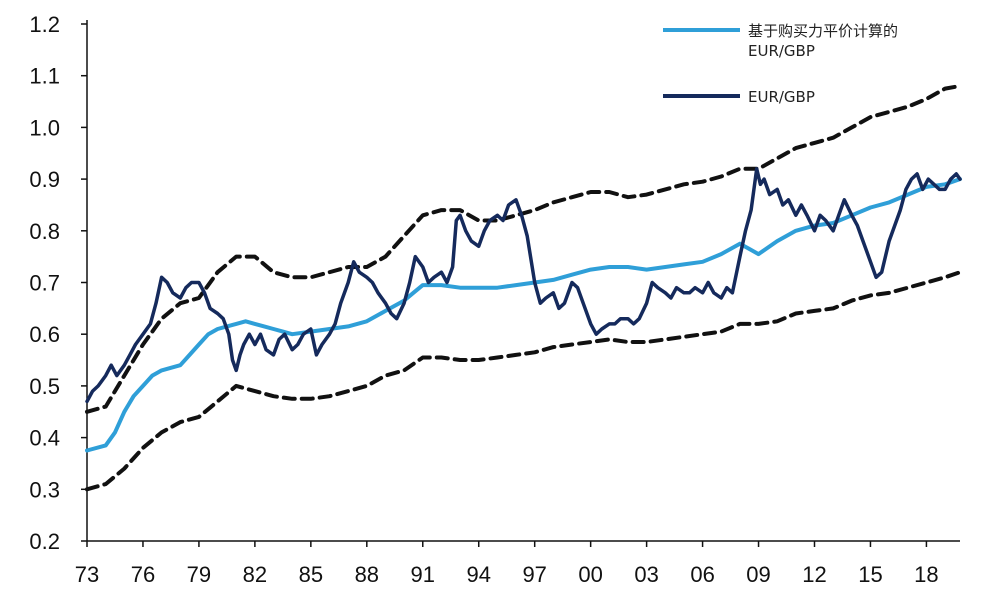 This screenshot has width=1000, height=589. I want to click on legend: 基于购买力平价计算的 EUR/GBP EUR/GBP, so click(780, 64).